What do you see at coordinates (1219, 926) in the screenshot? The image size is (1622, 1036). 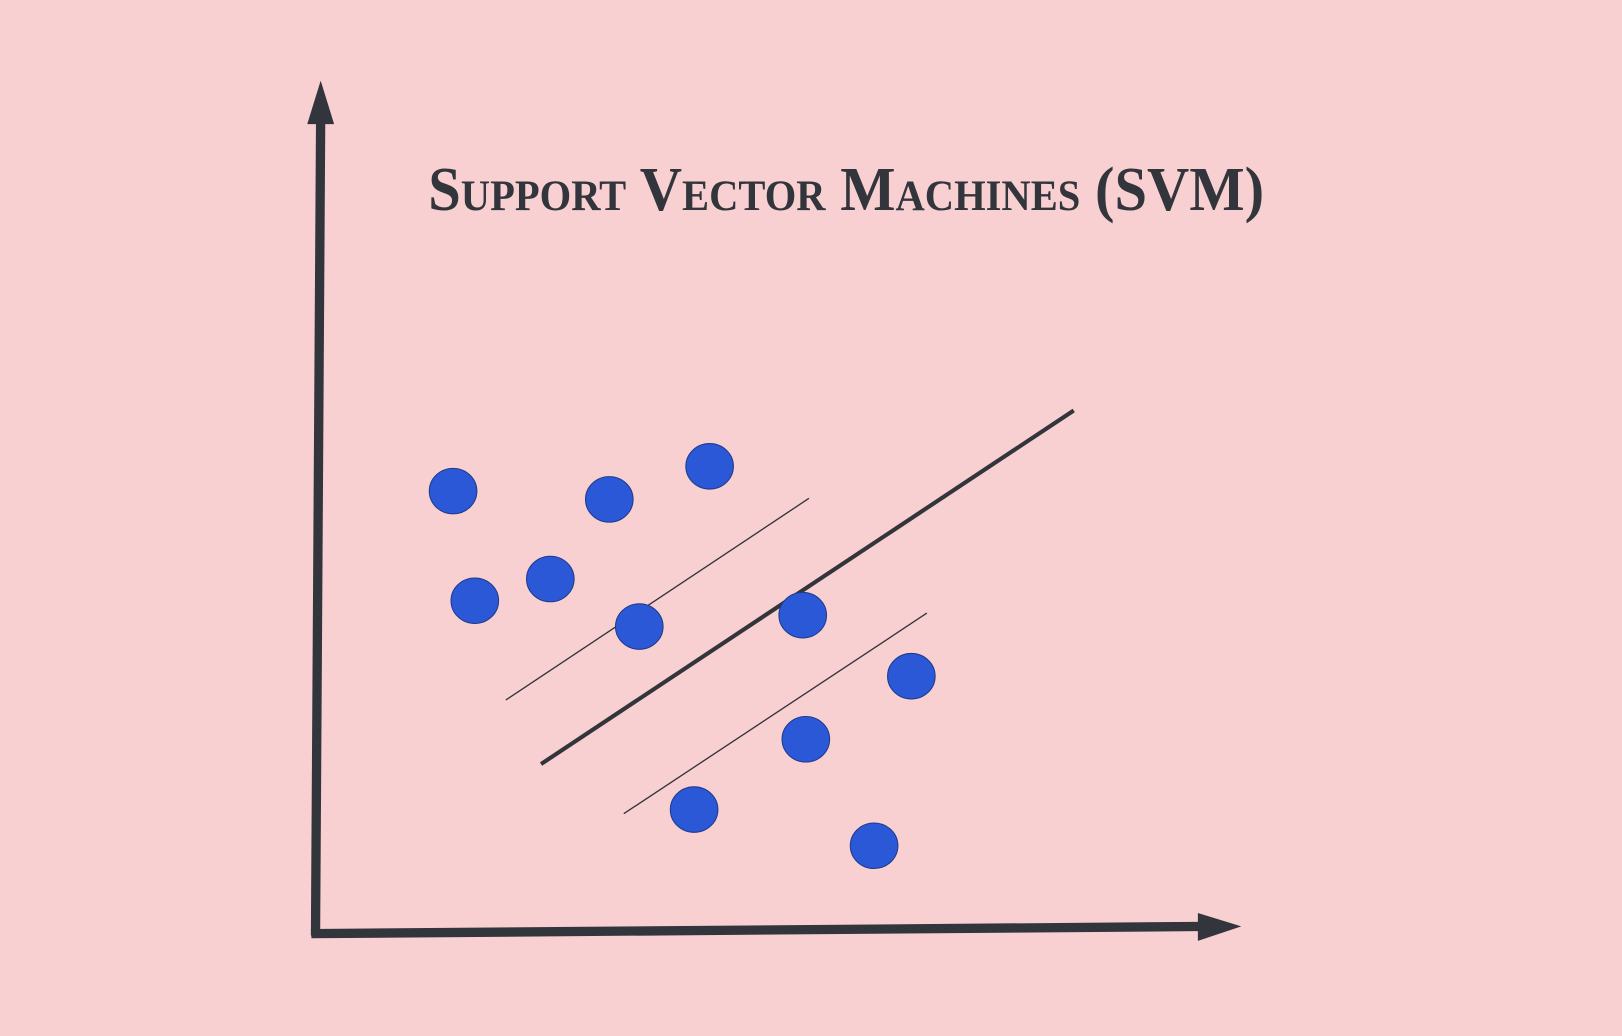 I see `x-axis-arrow-icon` at bounding box center [1219, 926].